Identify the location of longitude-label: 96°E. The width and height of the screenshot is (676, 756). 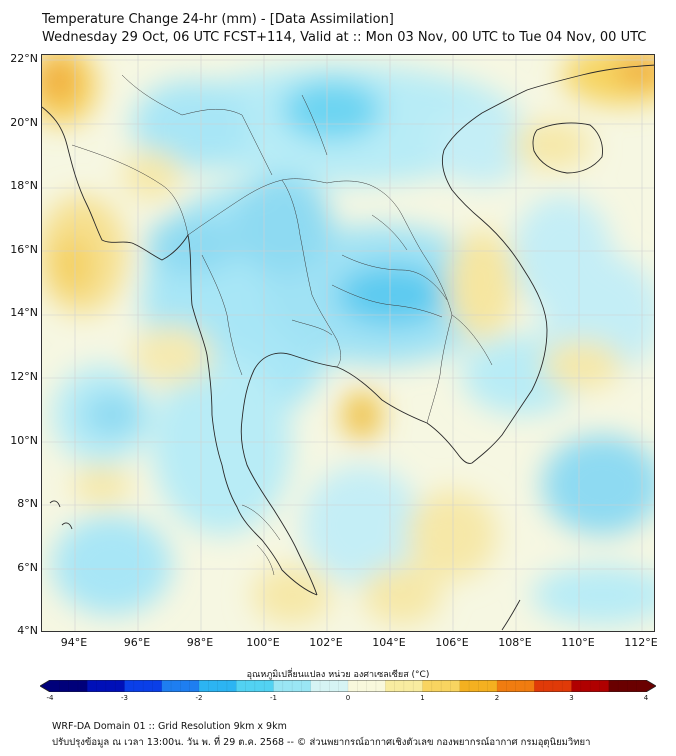
(137, 642).